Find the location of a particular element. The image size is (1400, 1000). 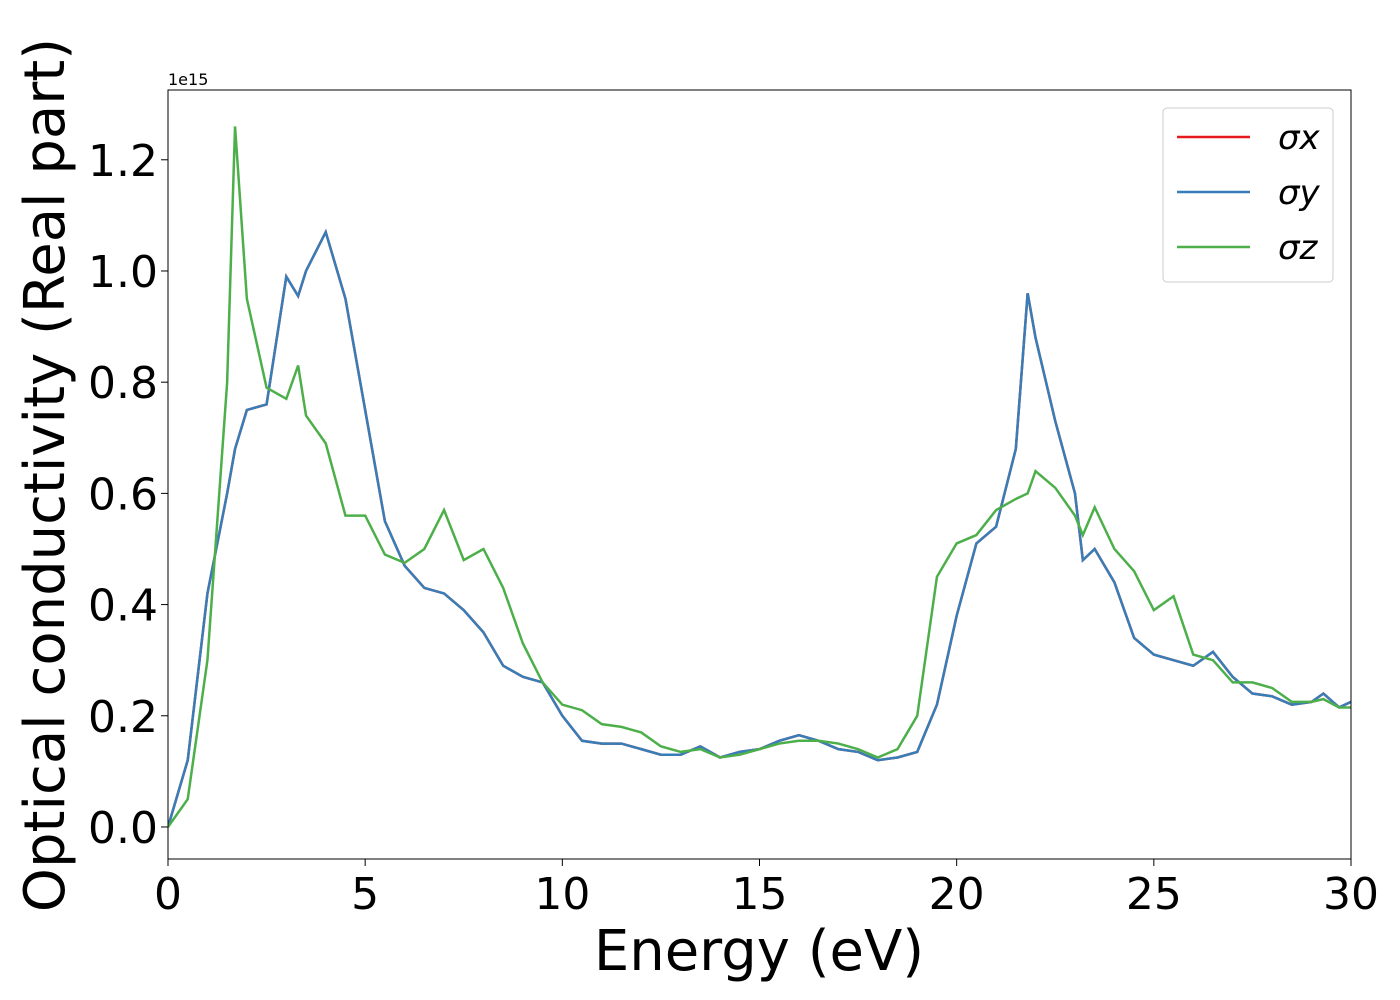

y-tick-label: 1.0 is located at coordinates (123, 272).